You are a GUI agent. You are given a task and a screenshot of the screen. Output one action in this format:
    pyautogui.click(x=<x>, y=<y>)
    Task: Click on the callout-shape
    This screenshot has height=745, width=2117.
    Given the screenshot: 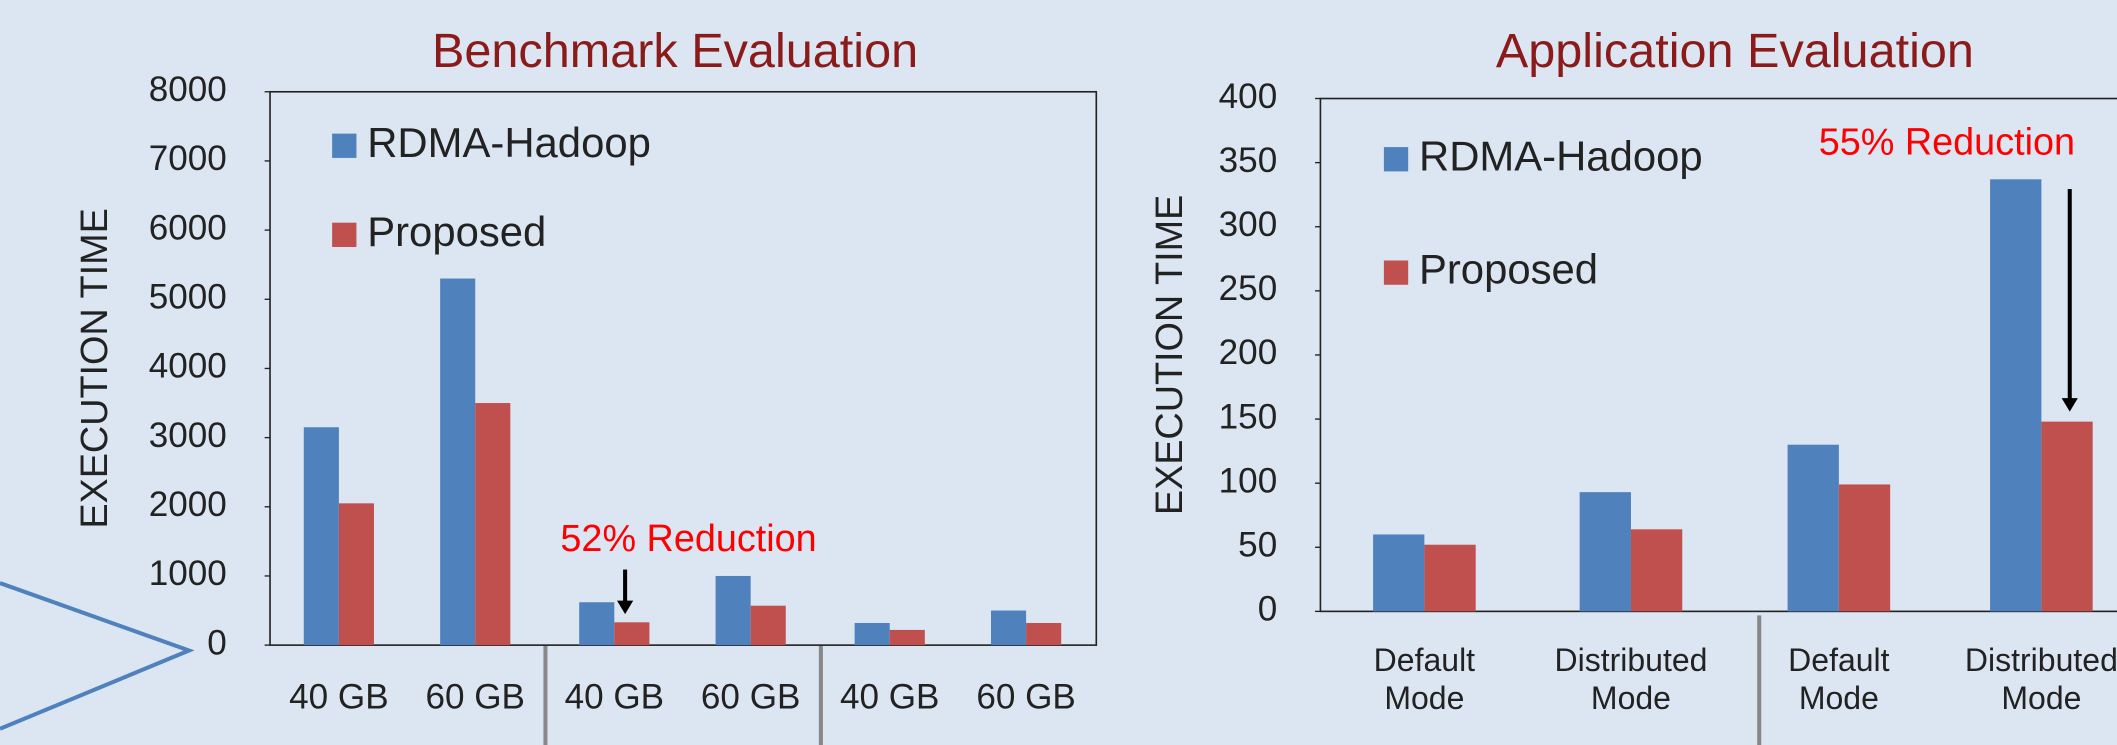 What is the action you would take?
    pyautogui.click(x=97, y=656)
    